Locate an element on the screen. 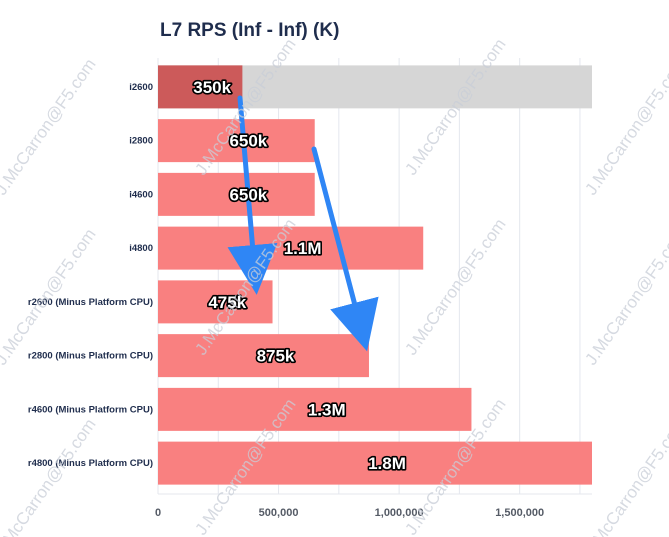 The height and width of the screenshot is (537, 669). category-label: i4600 is located at coordinates (141, 194).